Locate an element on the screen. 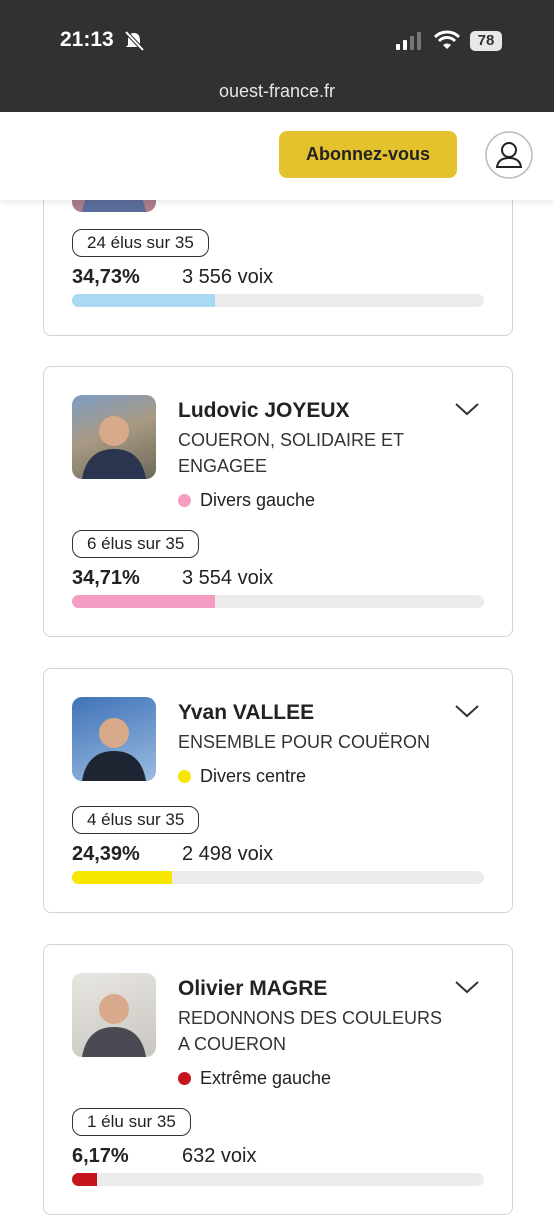 The image size is (554, 1215). wifi-icon is located at coordinates (447, 39).